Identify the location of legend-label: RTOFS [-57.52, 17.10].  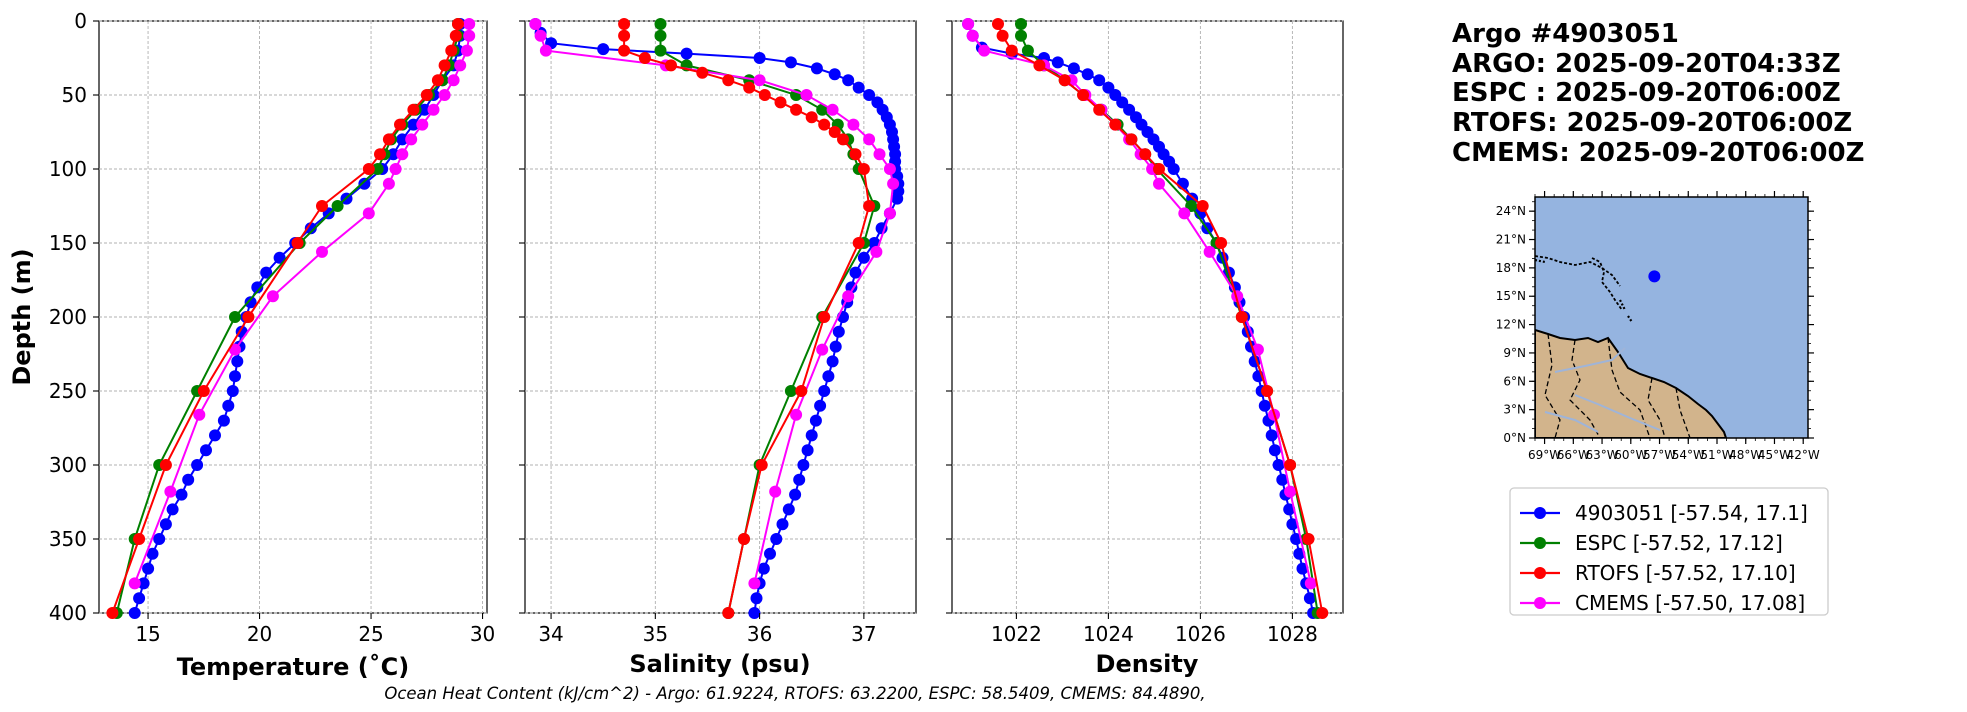
(1685, 573).